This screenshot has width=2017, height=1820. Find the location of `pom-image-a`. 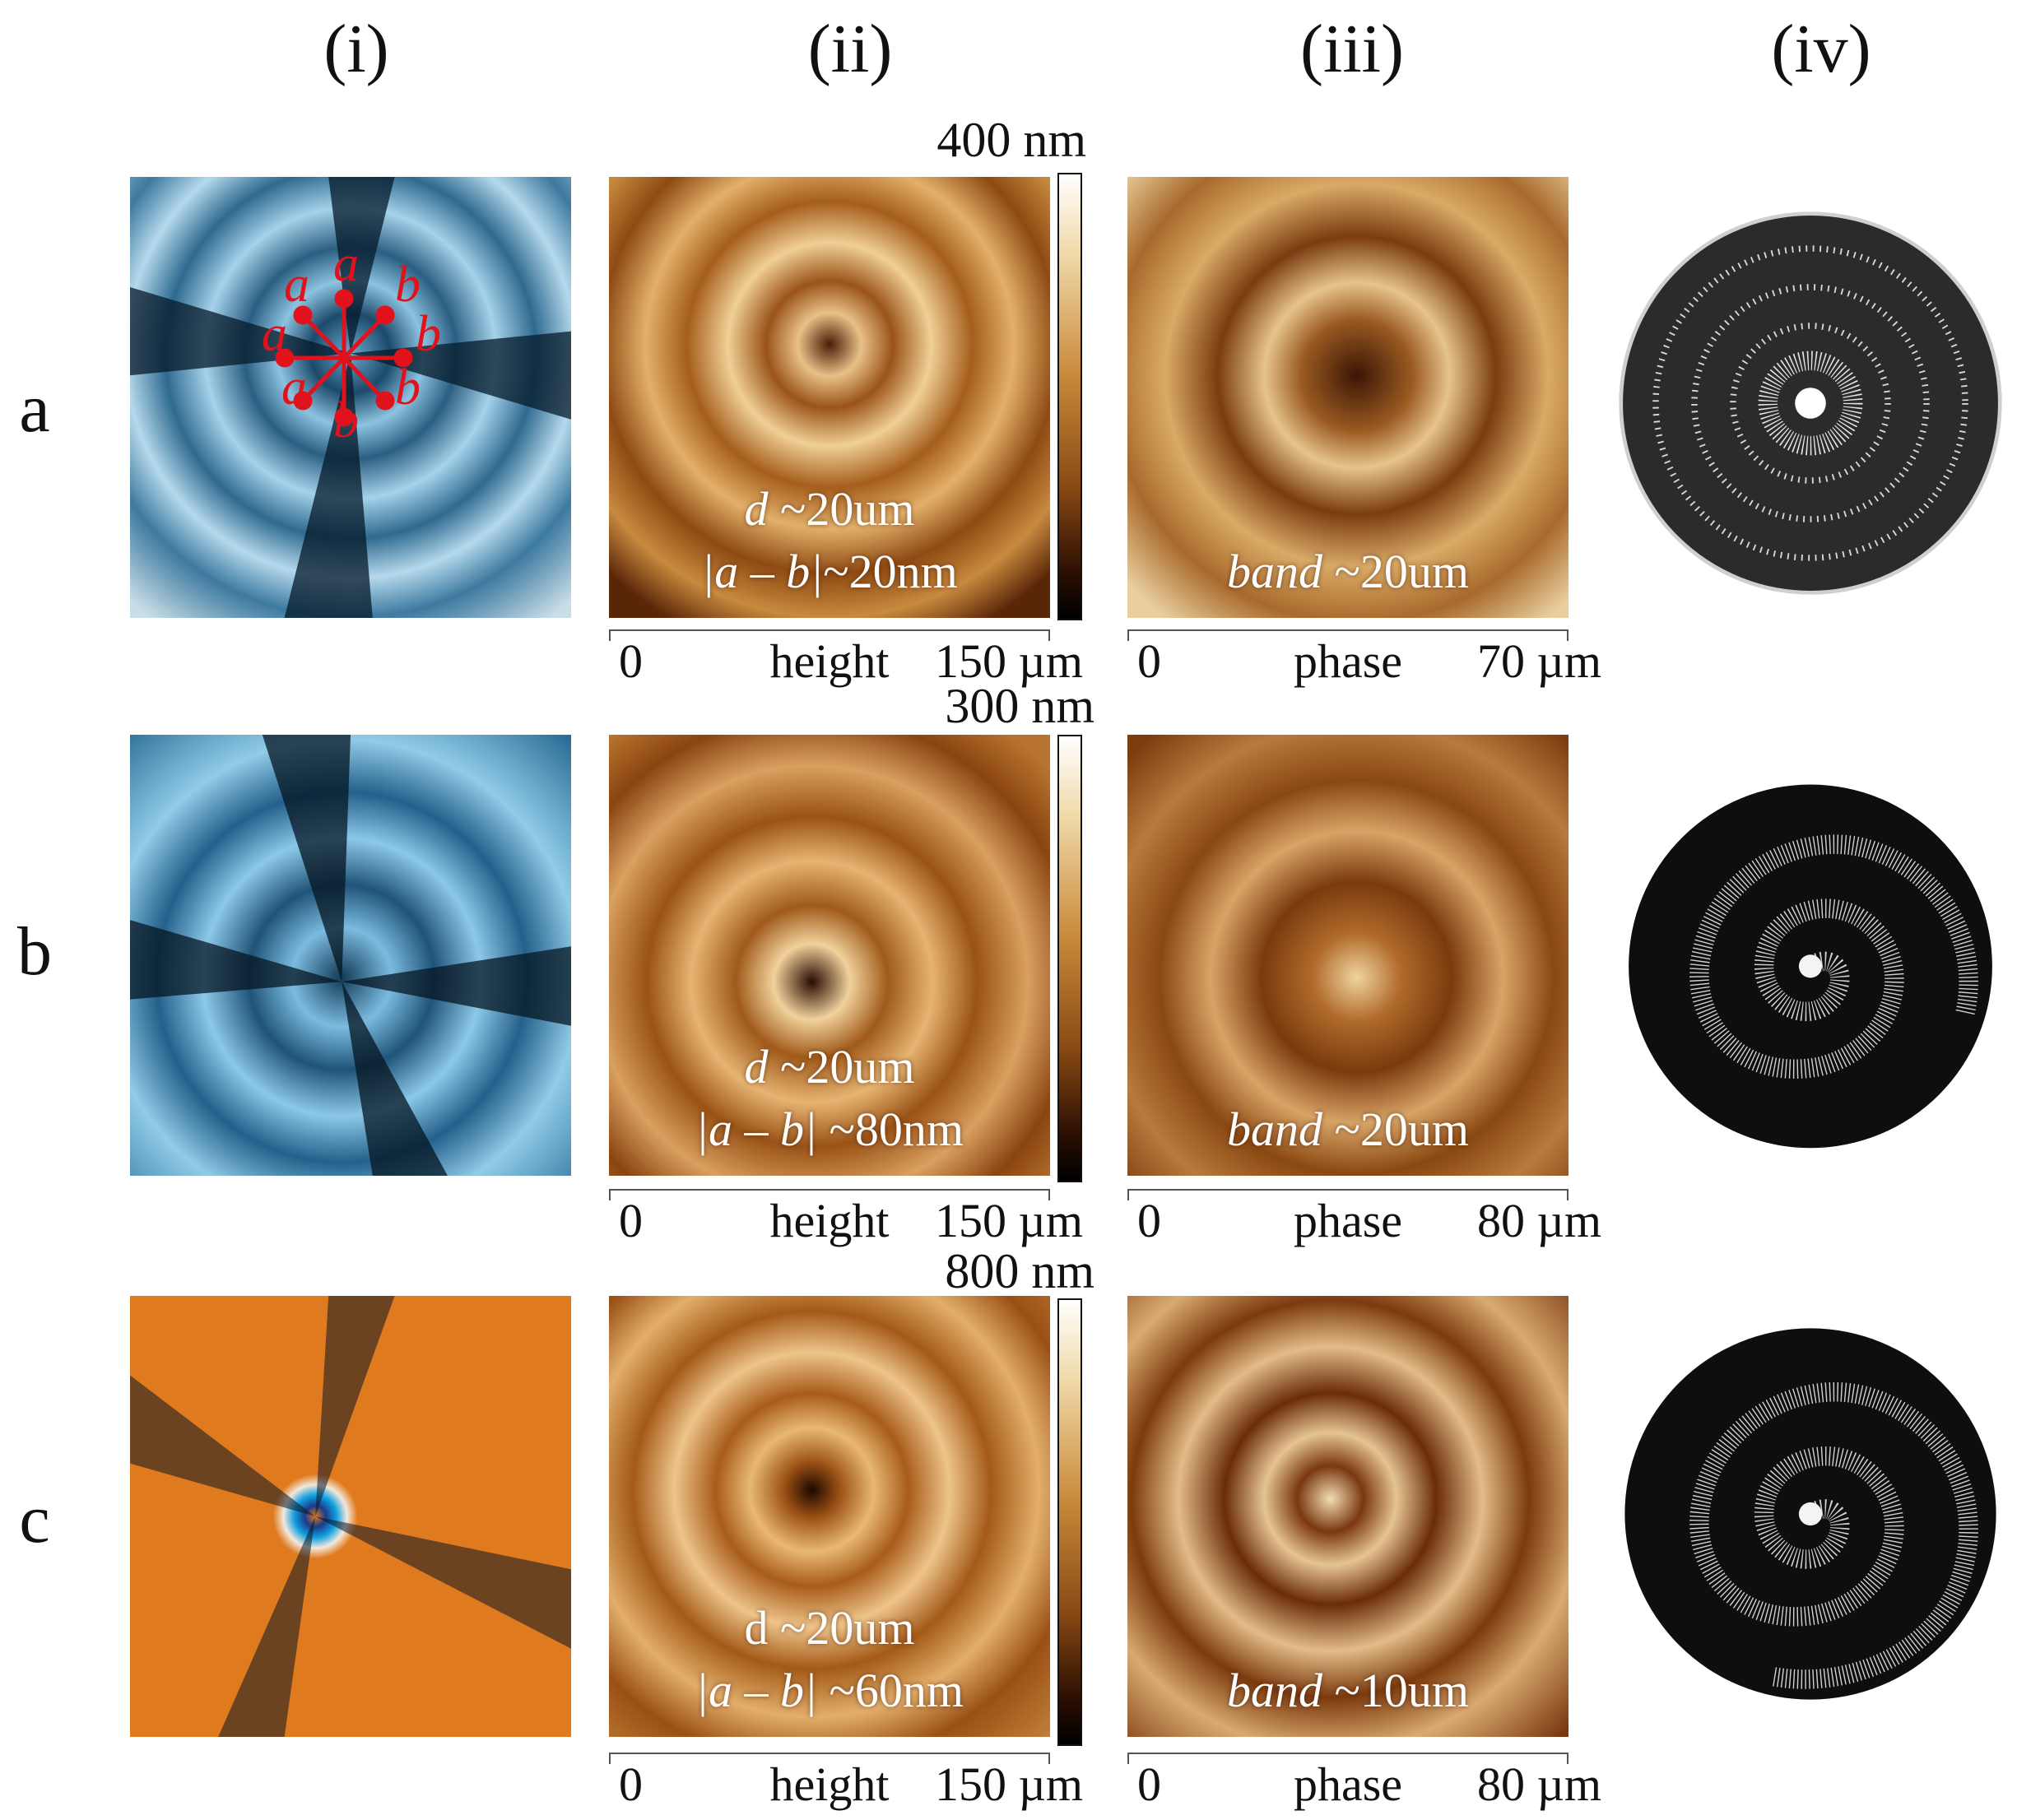

pom-image-a is located at coordinates (350, 397).